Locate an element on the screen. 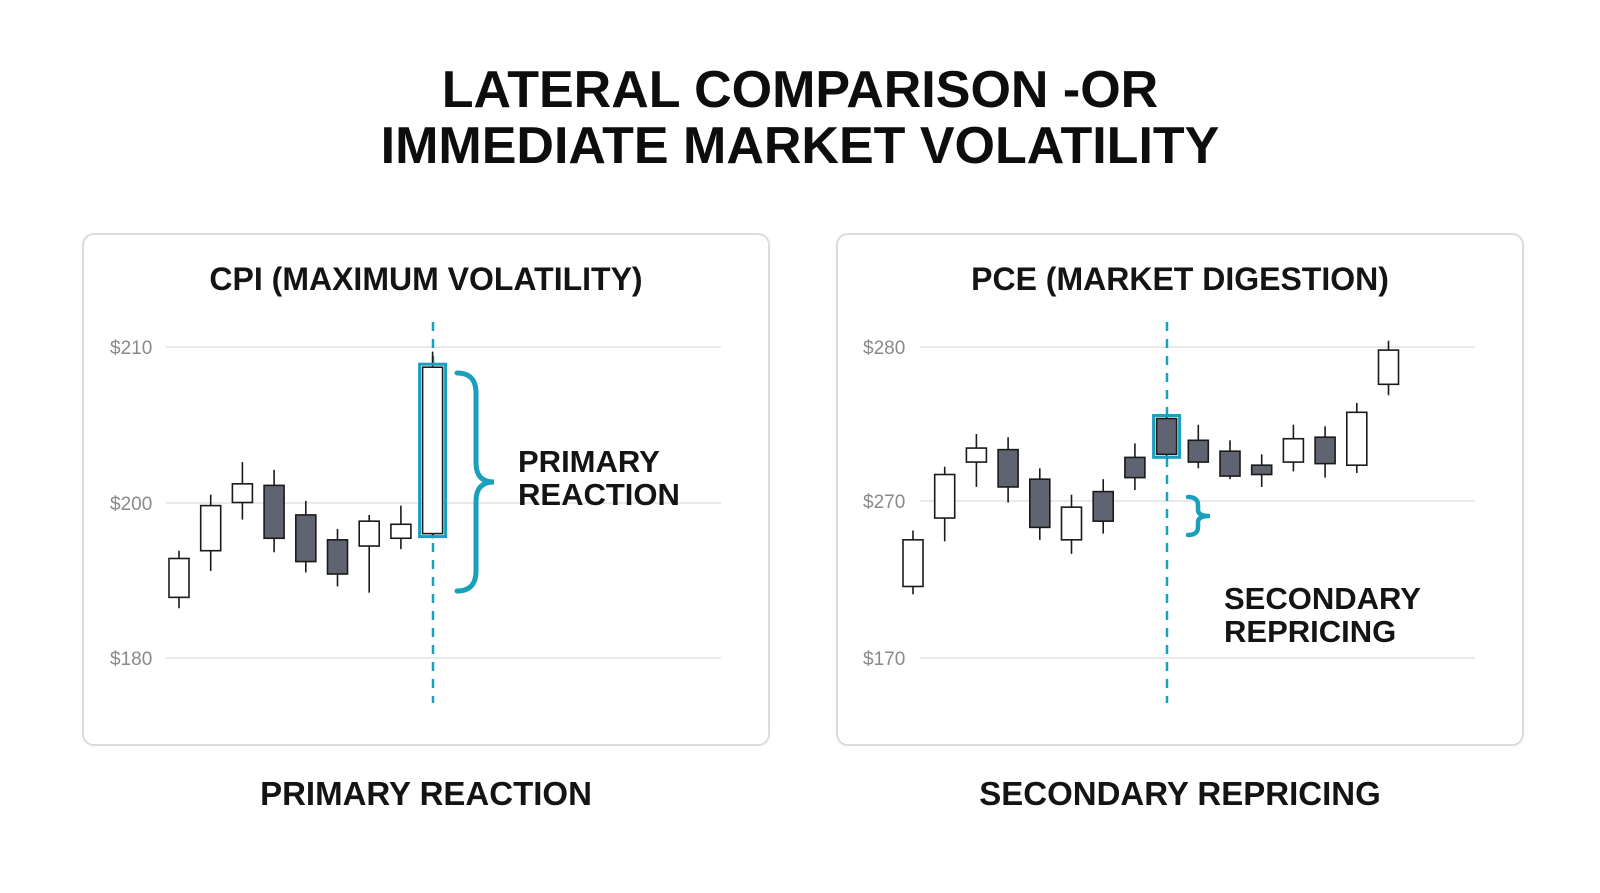 This screenshot has height=893, width=1600. y-tick-170: $170 is located at coordinates (884, 659).